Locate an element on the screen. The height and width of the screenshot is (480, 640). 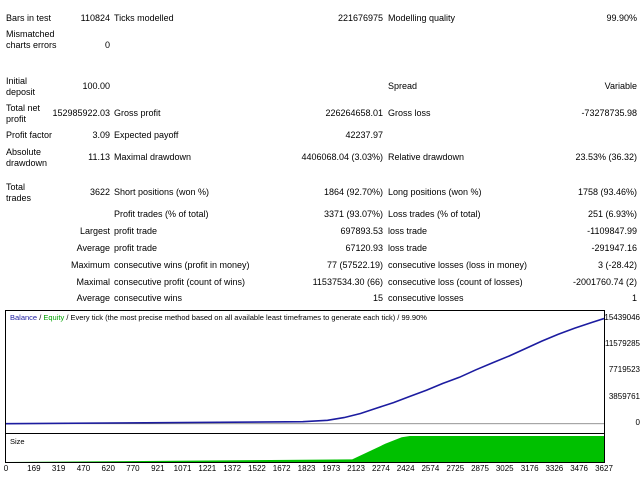
x-tick-label: 3176 is located at coordinates (529, 468).